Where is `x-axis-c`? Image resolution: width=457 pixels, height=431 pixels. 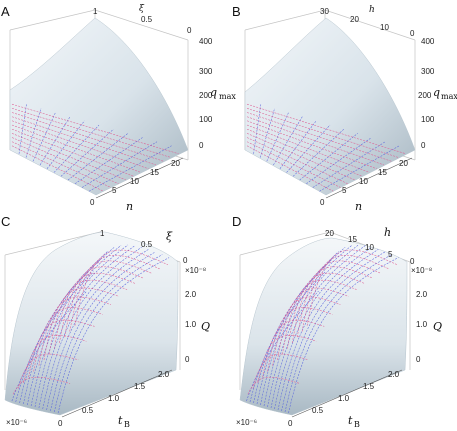
x-axis-c is located at coordinates (117, 393).